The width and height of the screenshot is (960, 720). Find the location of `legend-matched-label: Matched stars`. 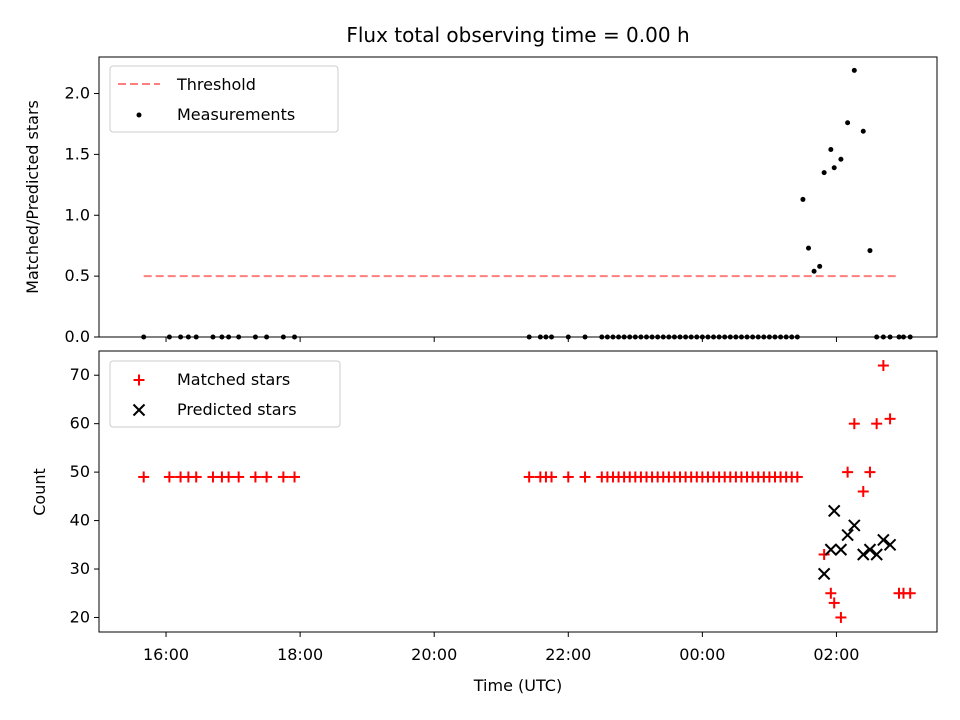

legend-matched-label: Matched stars is located at coordinates (233, 379).